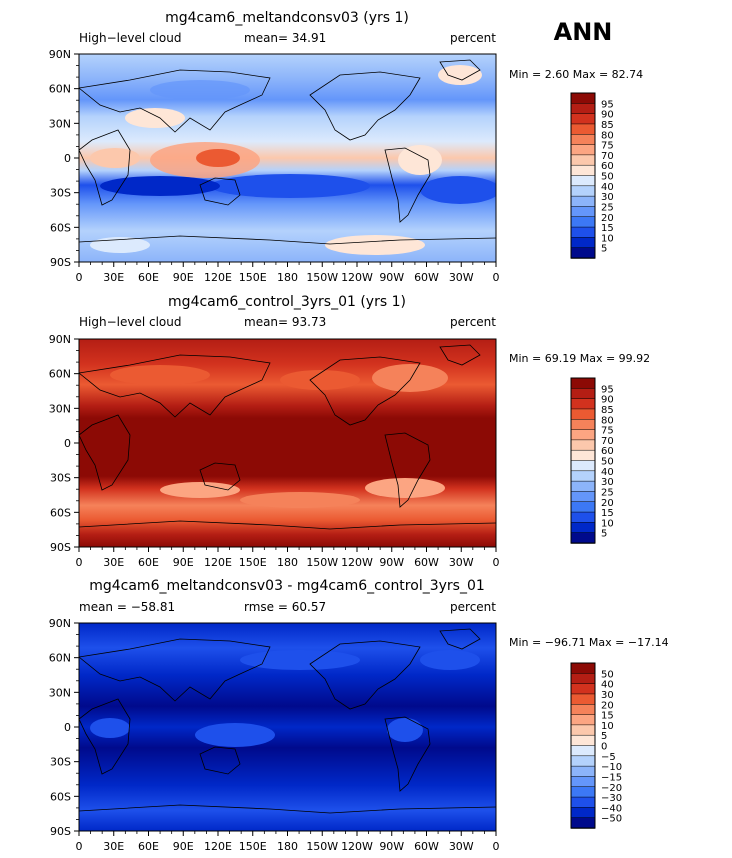 This screenshot has width=732, height=858. I want to click on panel-1-xtick-label: 60W, so click(426, 277).